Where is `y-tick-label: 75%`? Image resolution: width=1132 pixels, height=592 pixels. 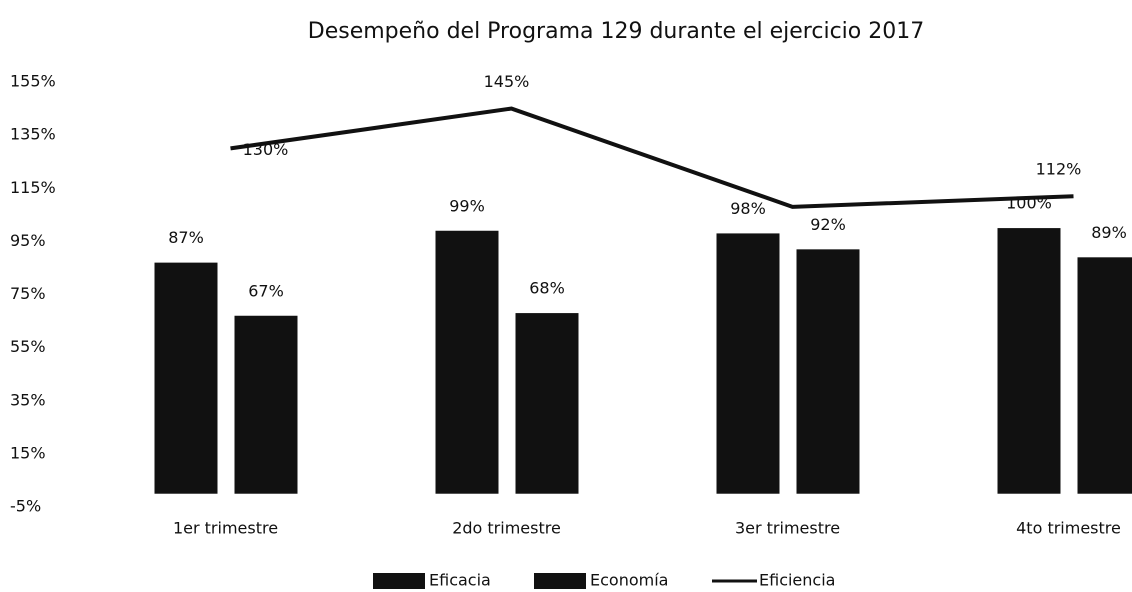 y-tick-label: 75% is located at coordinates (28, 293).